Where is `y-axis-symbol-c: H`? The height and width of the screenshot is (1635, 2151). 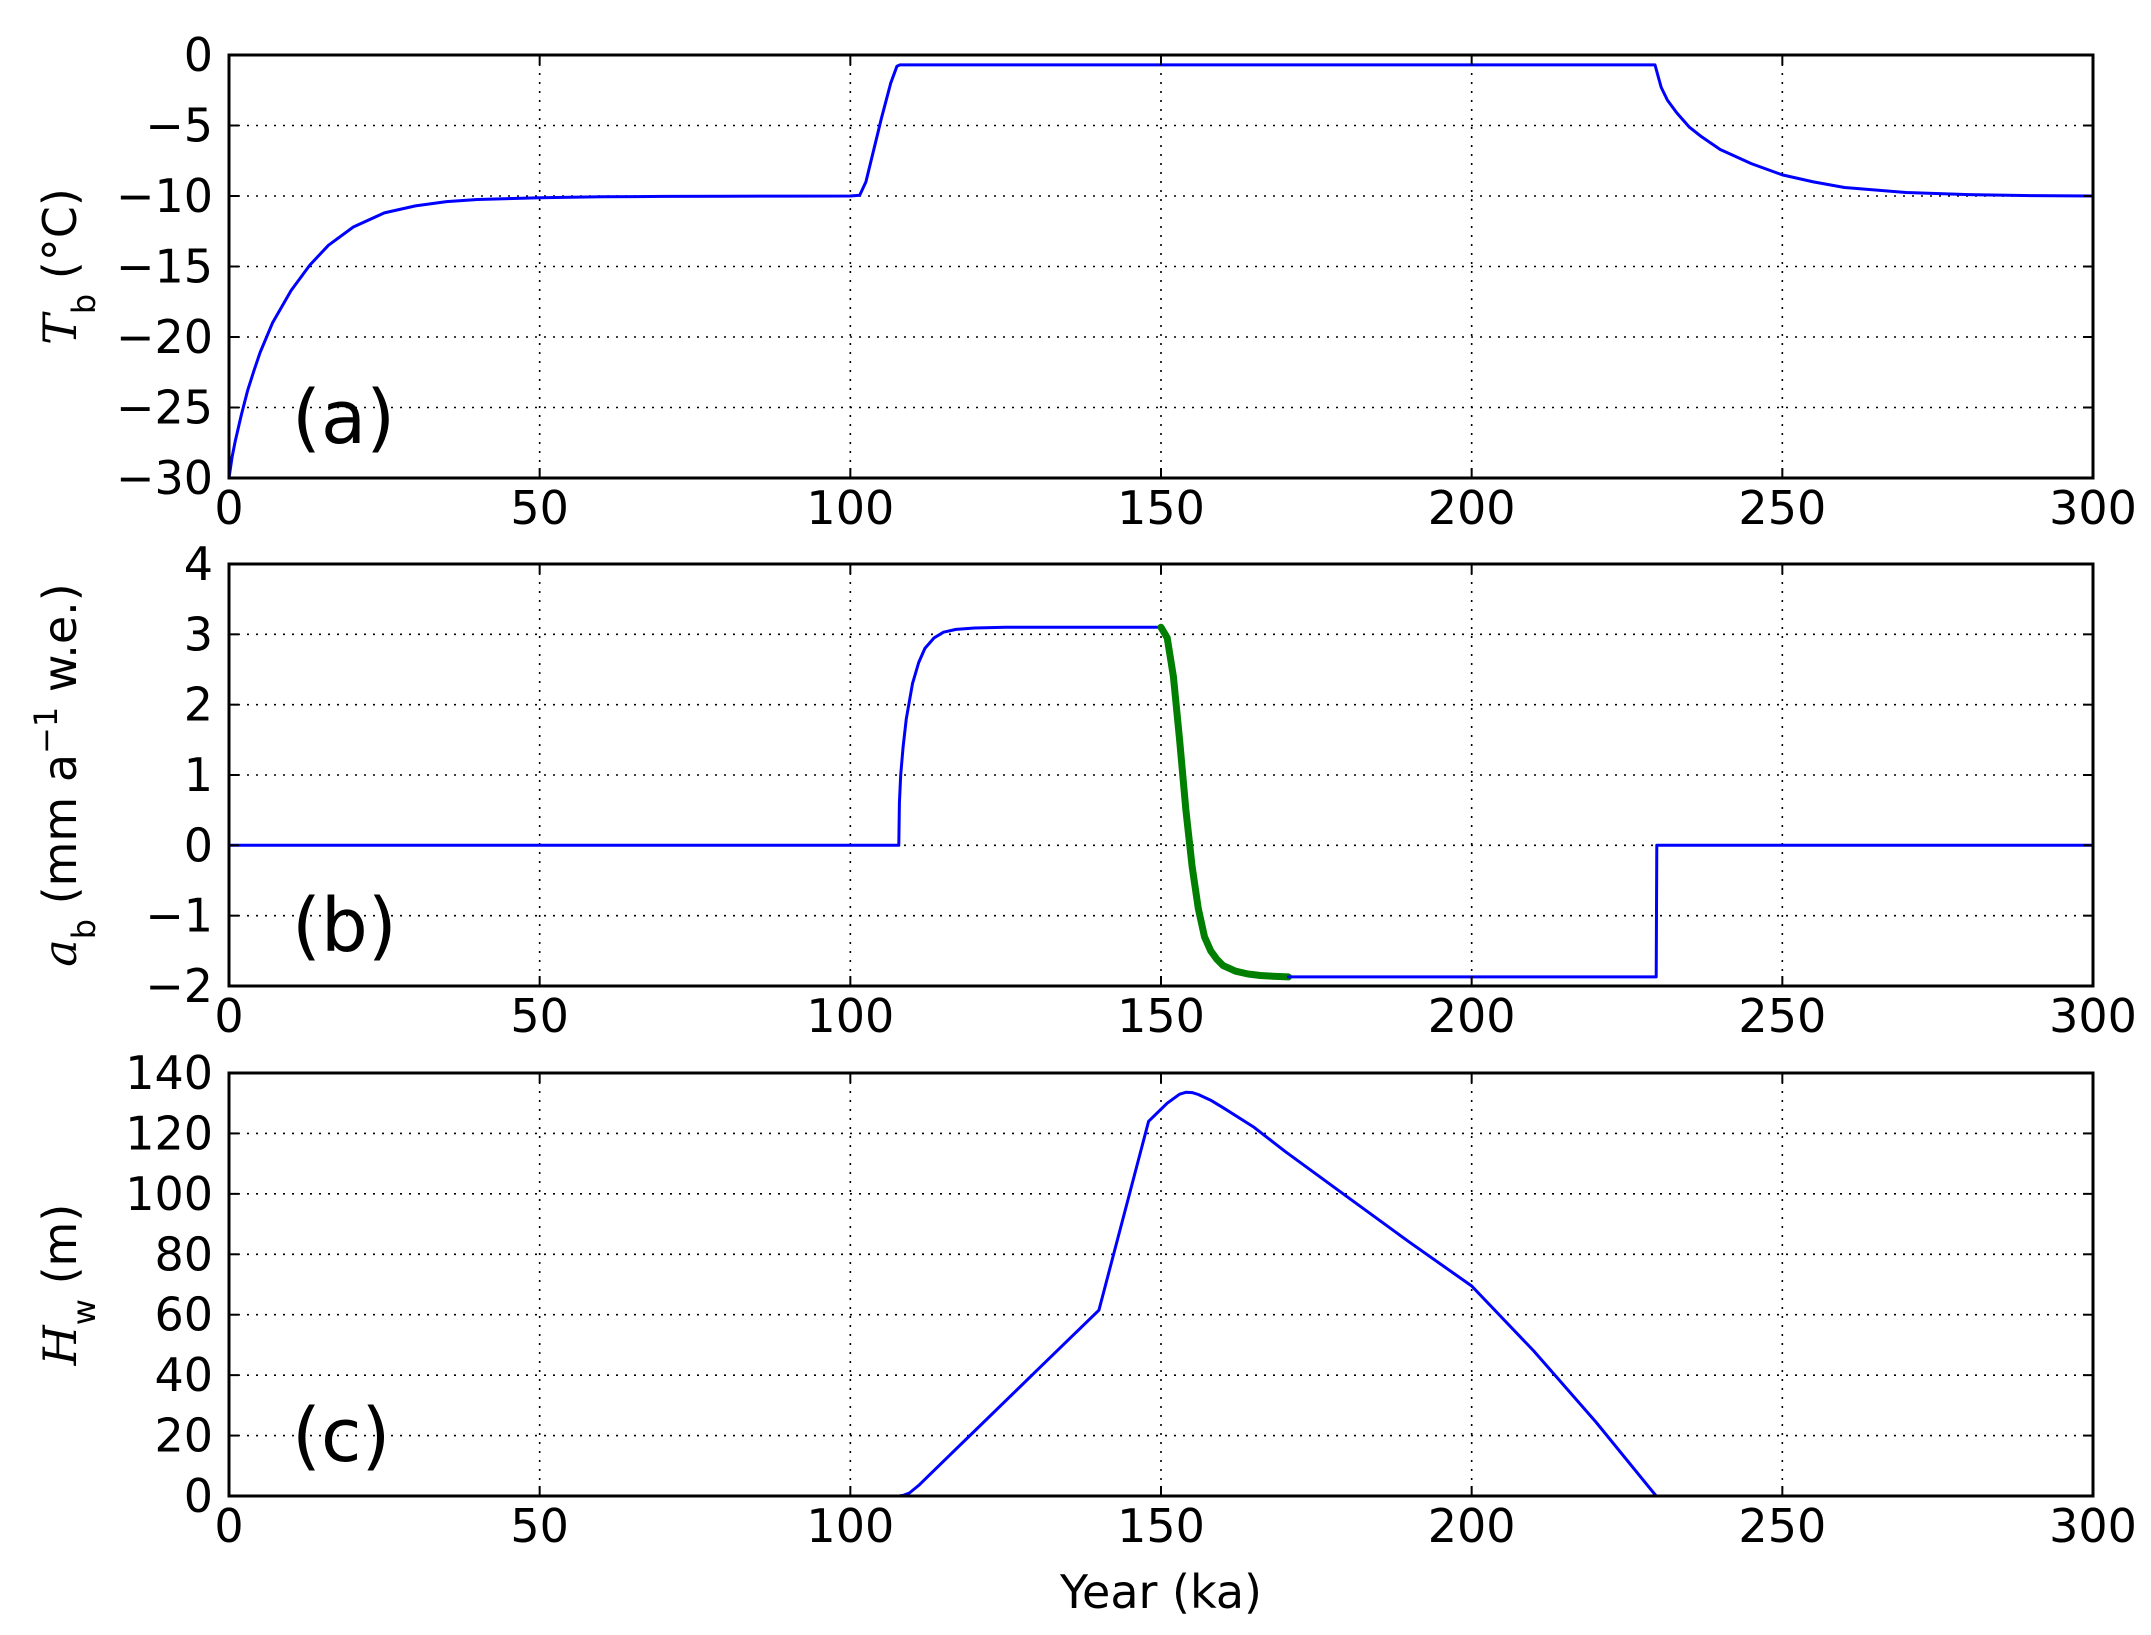
y-axis-symbol-c: H is located at coordinates (60, 1345).